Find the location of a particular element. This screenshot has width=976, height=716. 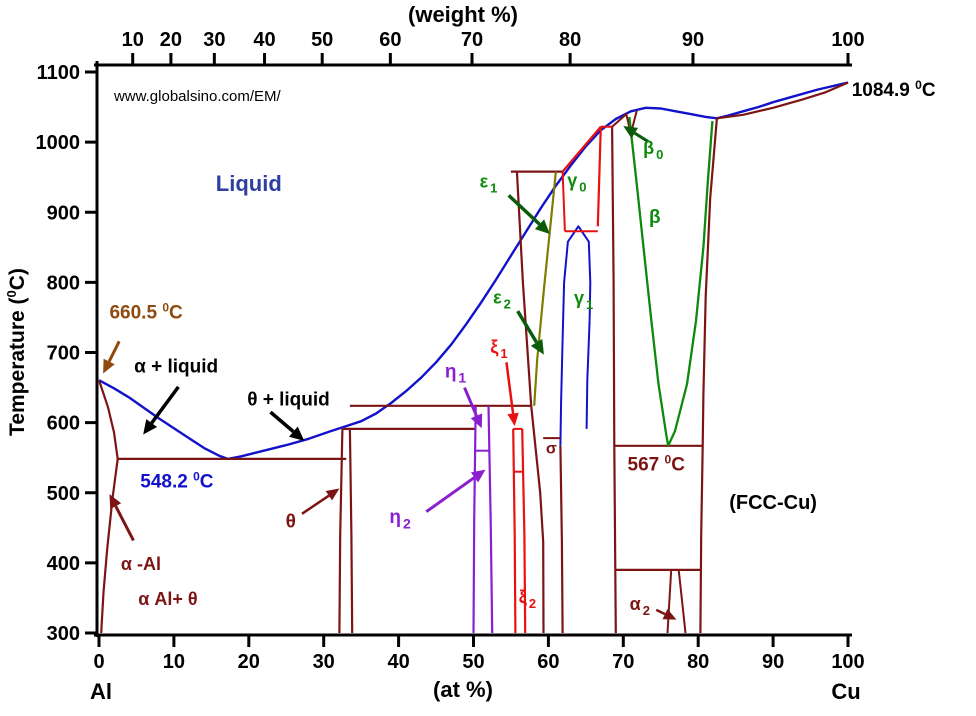

label-alpha-liquid: α + liquid is located at coordinates (176, 366).